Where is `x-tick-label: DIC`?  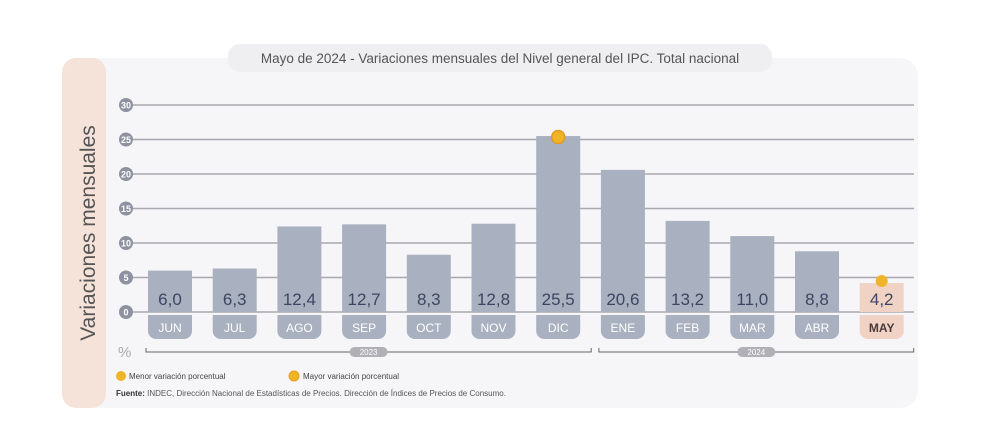
x-tick-label: DIC is located at coordinates (558, 328).